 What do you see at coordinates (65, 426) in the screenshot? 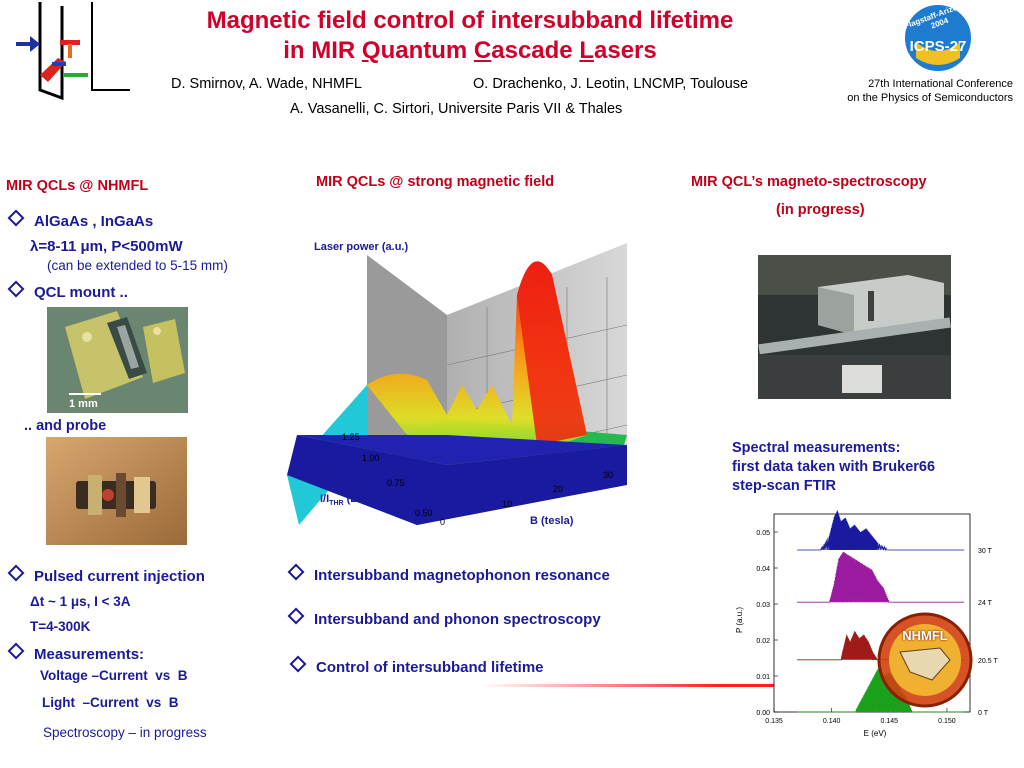
I see `probe-label: .. and probe` at bounding box center [65, 426].